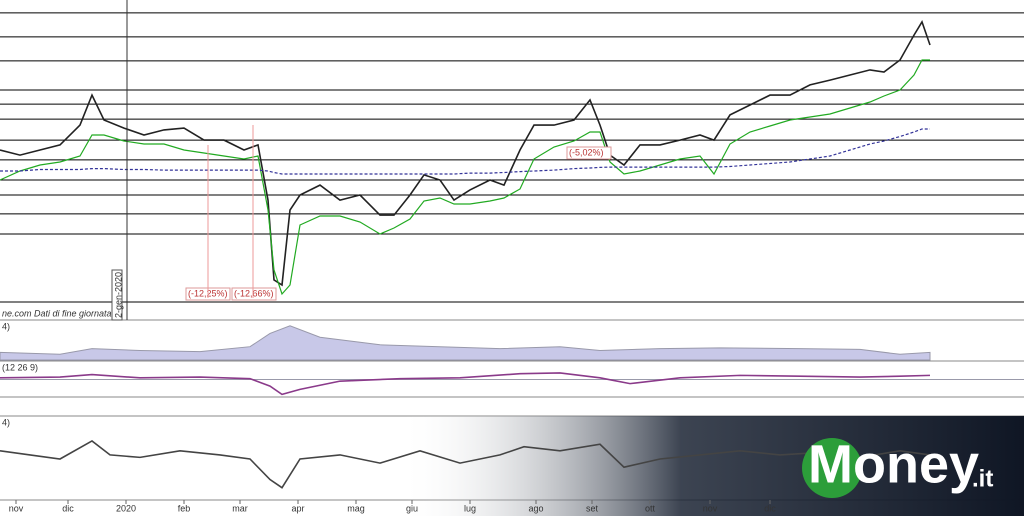  Describe the element at coordinates (592, 508) in the screenshot. I see `x-tick-label: set` at that location.